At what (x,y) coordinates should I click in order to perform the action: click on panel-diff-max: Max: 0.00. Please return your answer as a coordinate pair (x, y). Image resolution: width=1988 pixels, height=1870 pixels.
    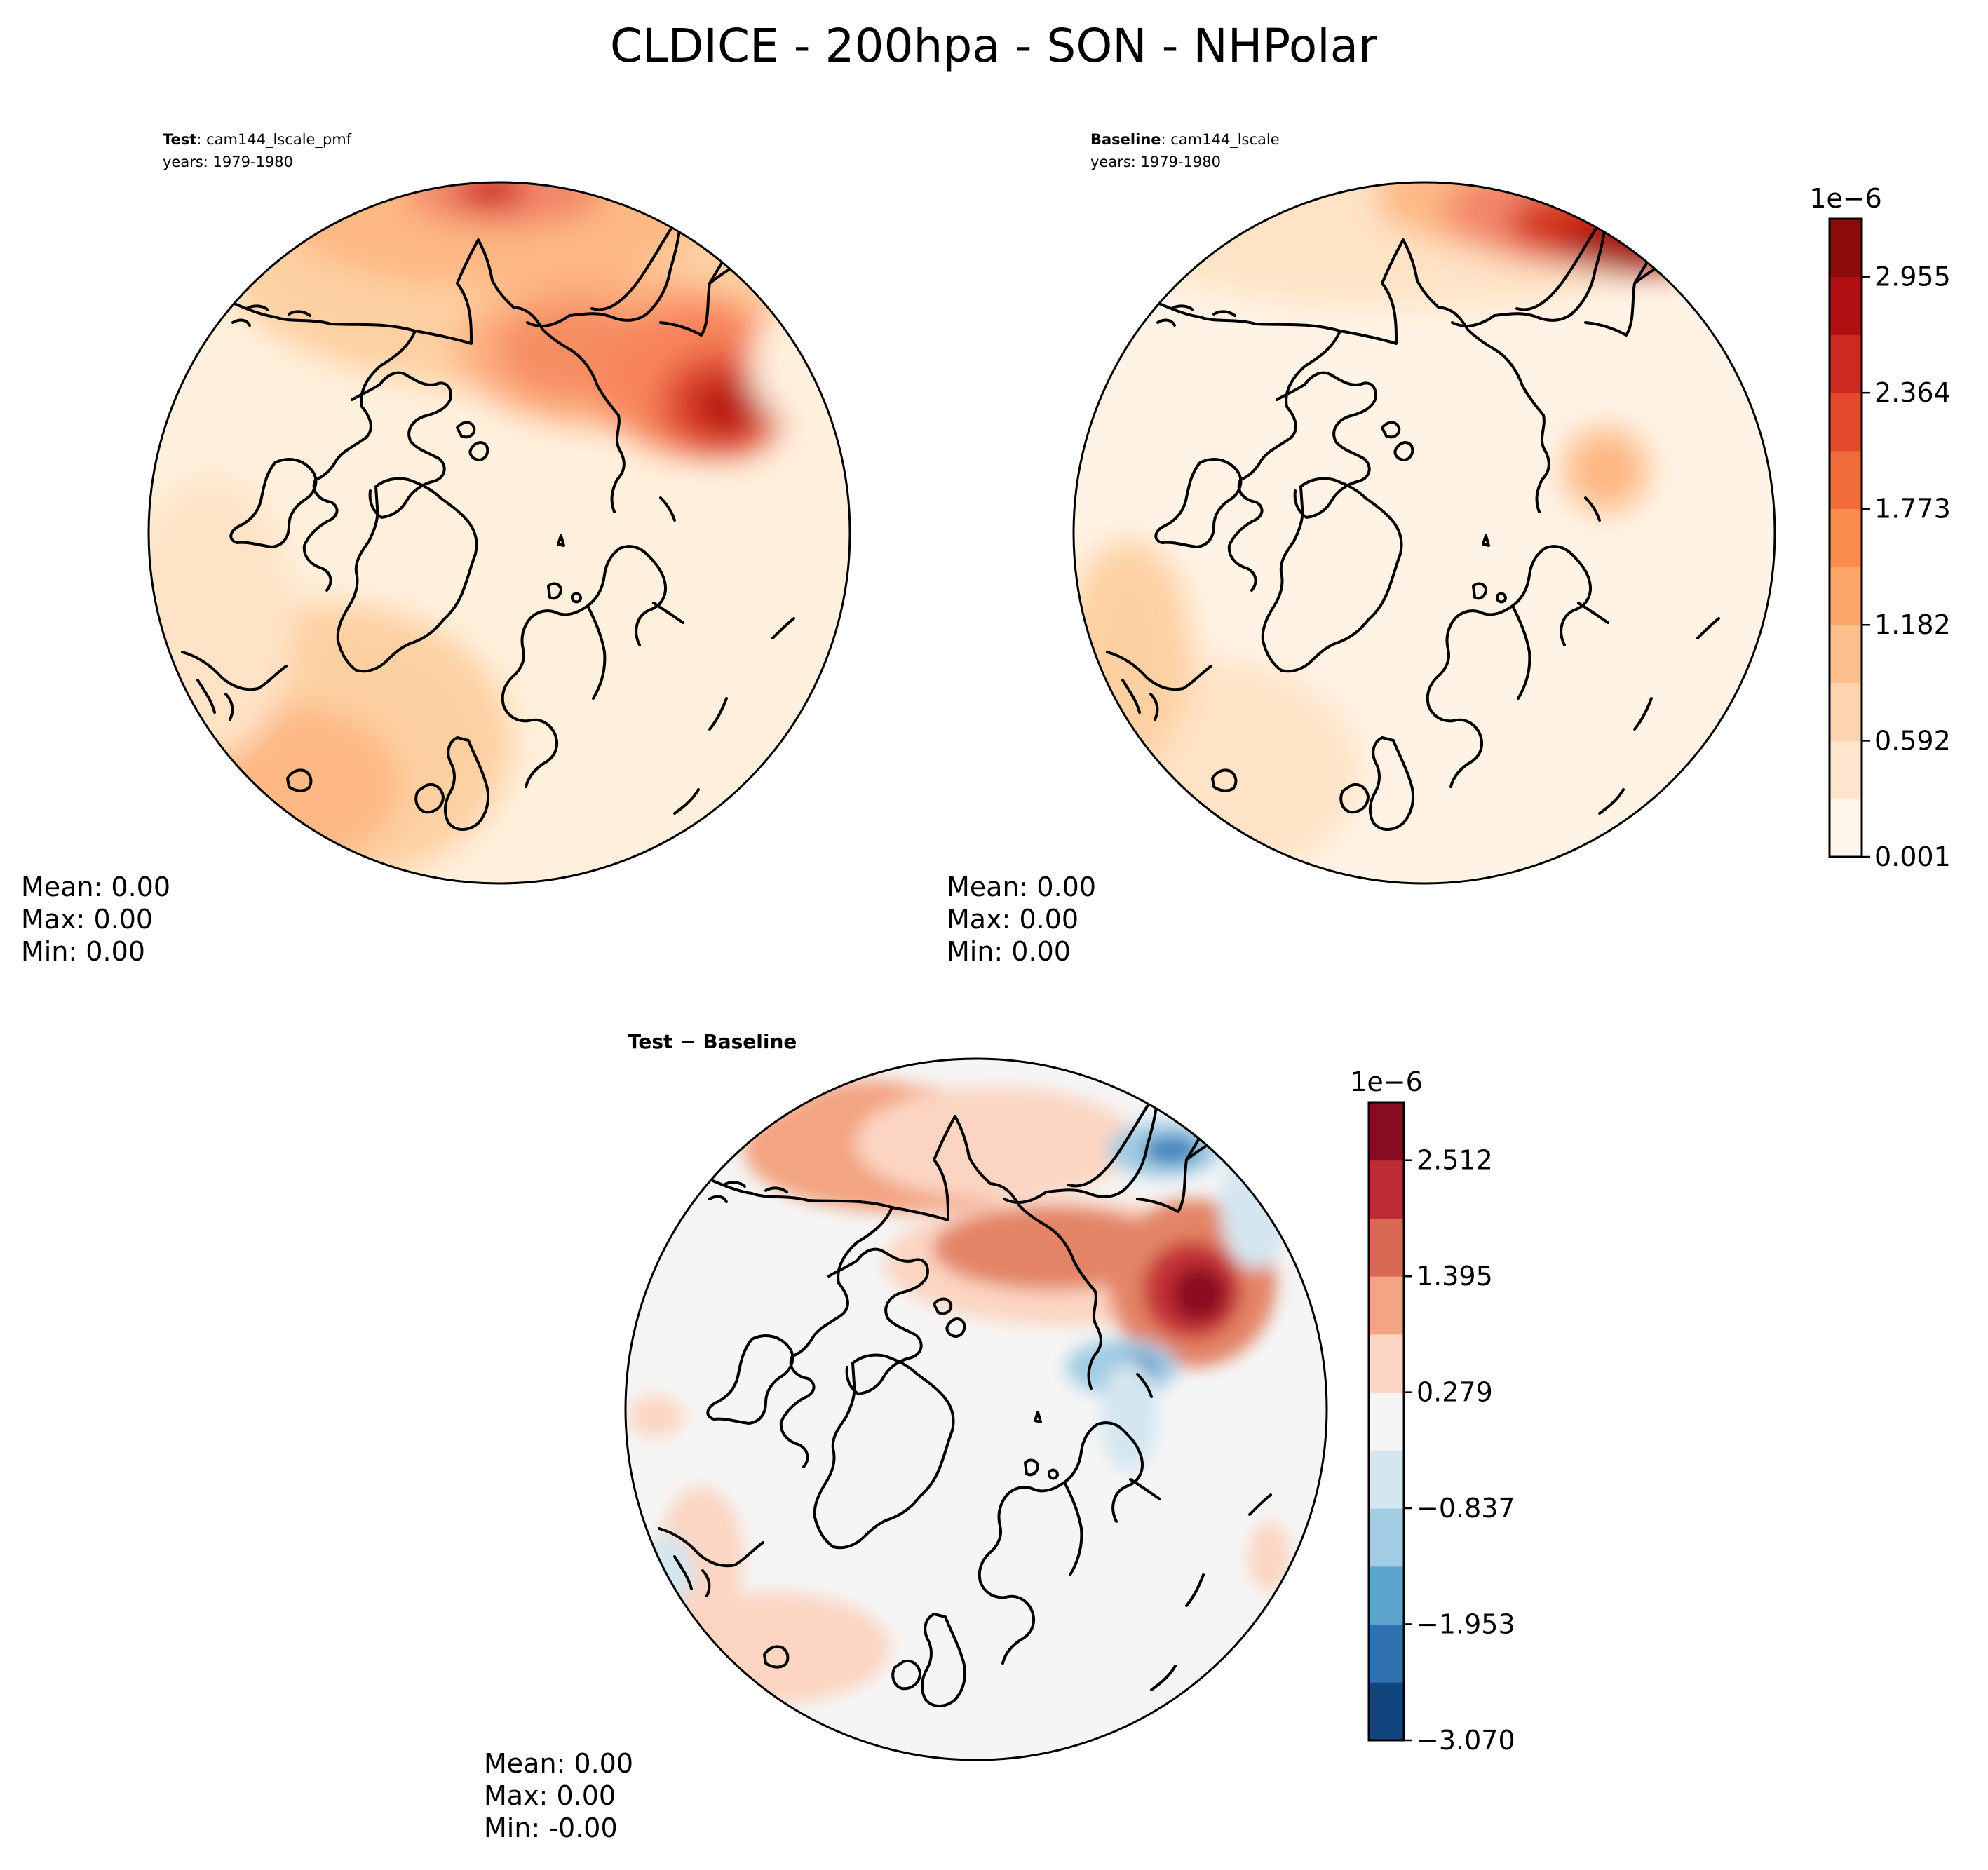
    Looking at the image, I should click on (550, 1795).